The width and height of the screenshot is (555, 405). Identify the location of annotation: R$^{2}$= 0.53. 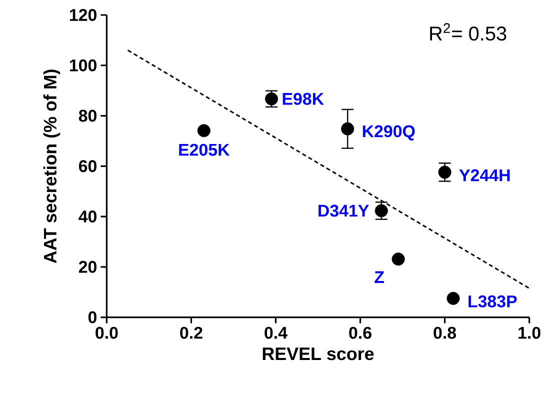
(468, 32).